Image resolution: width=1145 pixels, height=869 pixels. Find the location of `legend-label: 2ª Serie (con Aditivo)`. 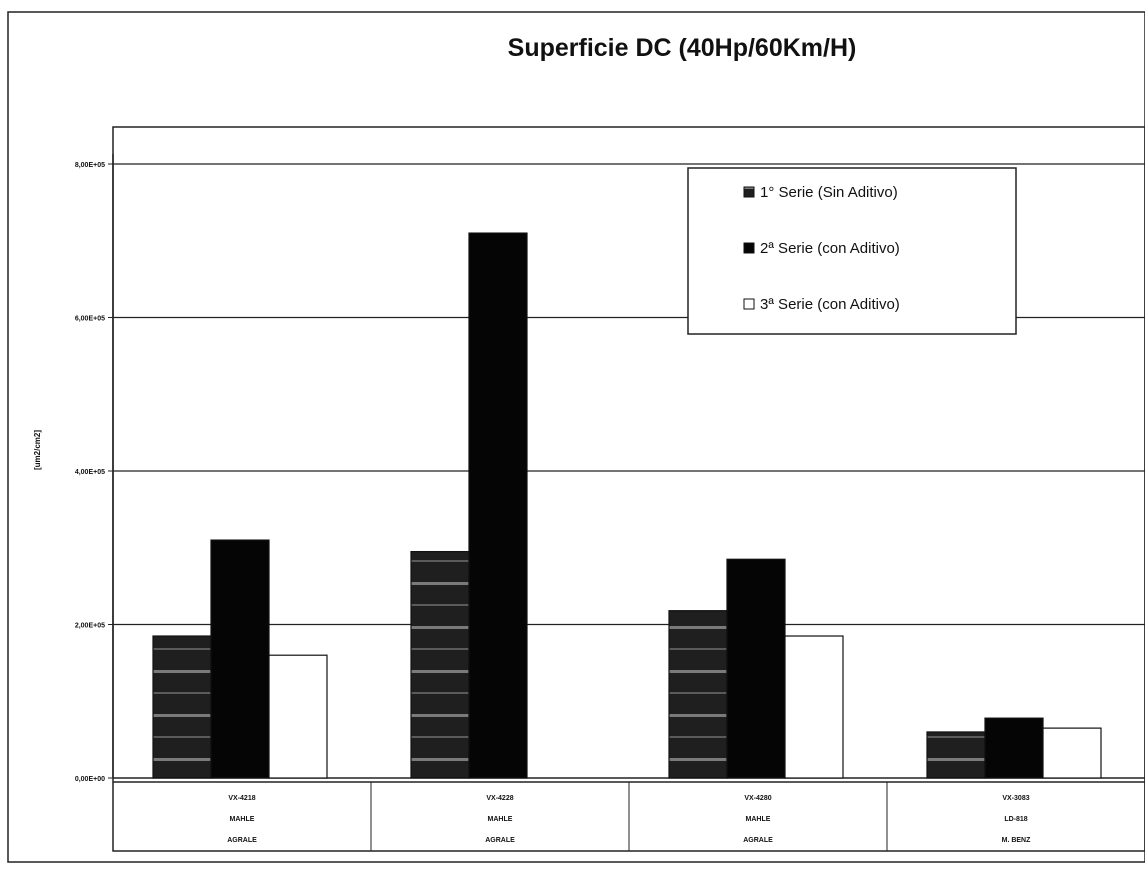

legend-label: 2ª Serie (con Aditivo) is located at coordinates (830, 248).